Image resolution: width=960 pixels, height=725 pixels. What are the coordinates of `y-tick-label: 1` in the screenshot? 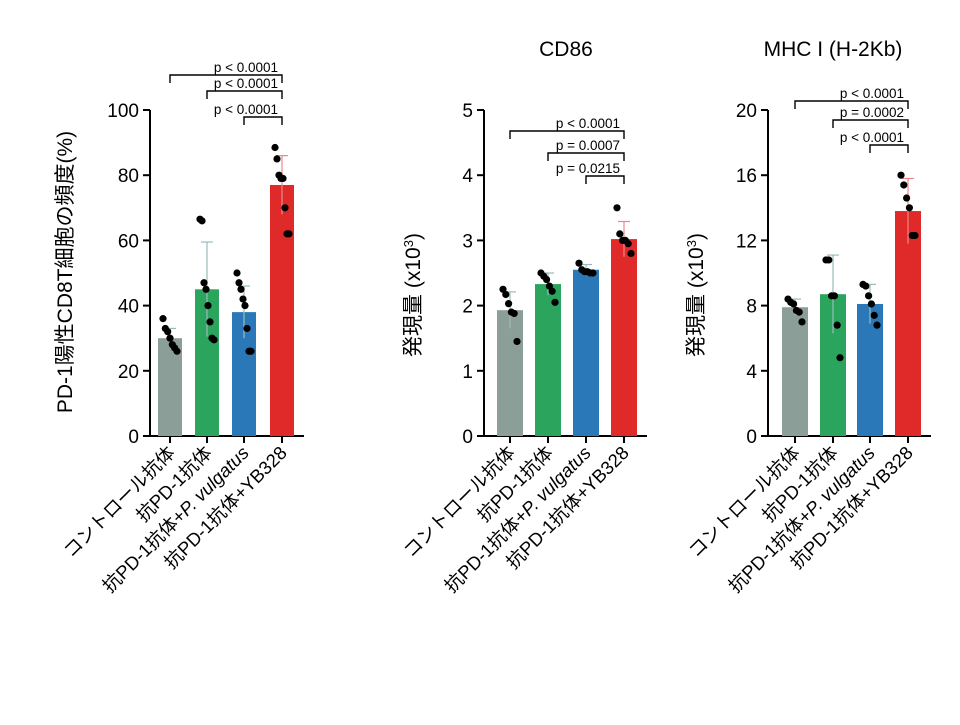 It's located at (467, 372).